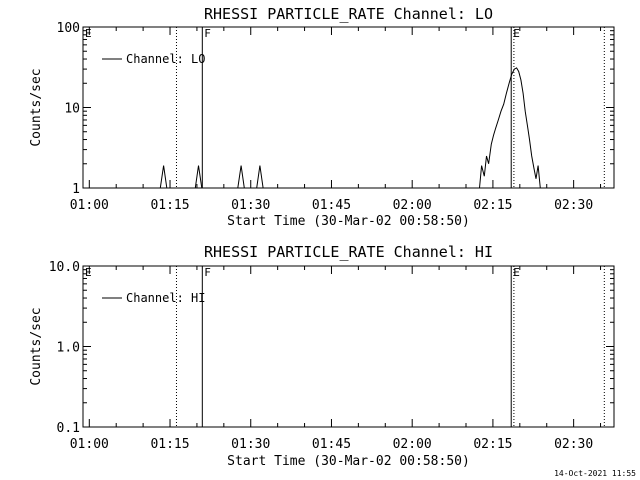 The image size is (640, 480). What do you see at coordinates (348, 252) in the screenshot?
I see `chart-title: RHESSI PARTICLE_RATE Channel: HI` at bounding box center [348, 252].